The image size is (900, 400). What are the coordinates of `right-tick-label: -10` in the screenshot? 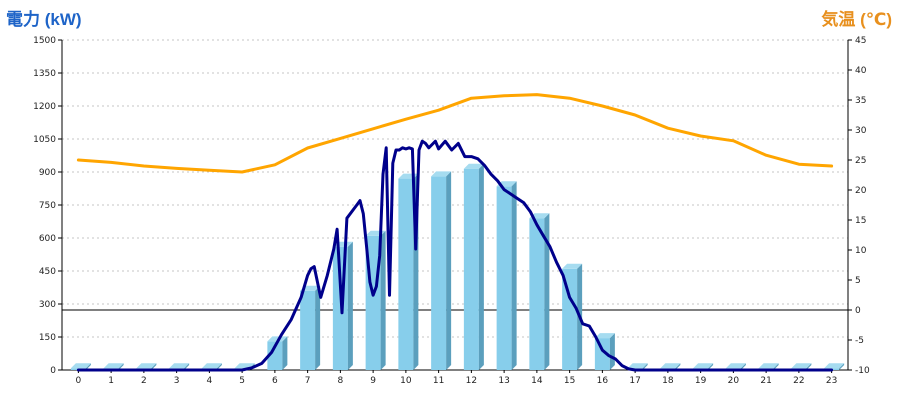 It's located at (862, 371).